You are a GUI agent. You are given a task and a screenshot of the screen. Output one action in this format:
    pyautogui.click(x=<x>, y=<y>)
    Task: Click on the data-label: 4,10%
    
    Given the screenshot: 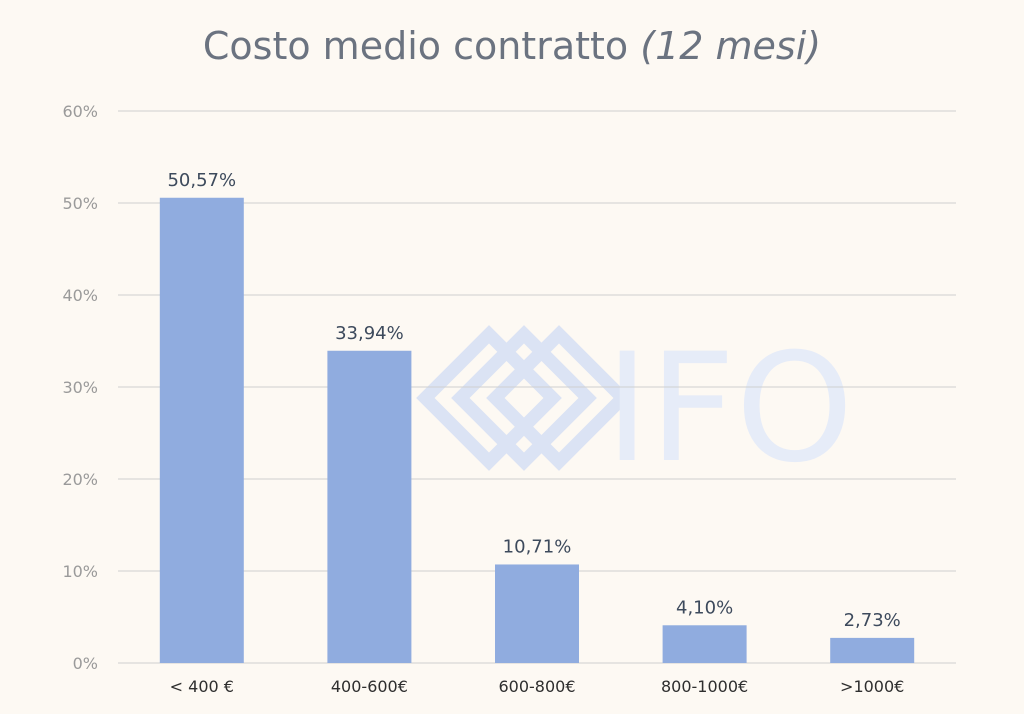 What is the action you would take?
    pyautogui.click(x=704, y=607)
    